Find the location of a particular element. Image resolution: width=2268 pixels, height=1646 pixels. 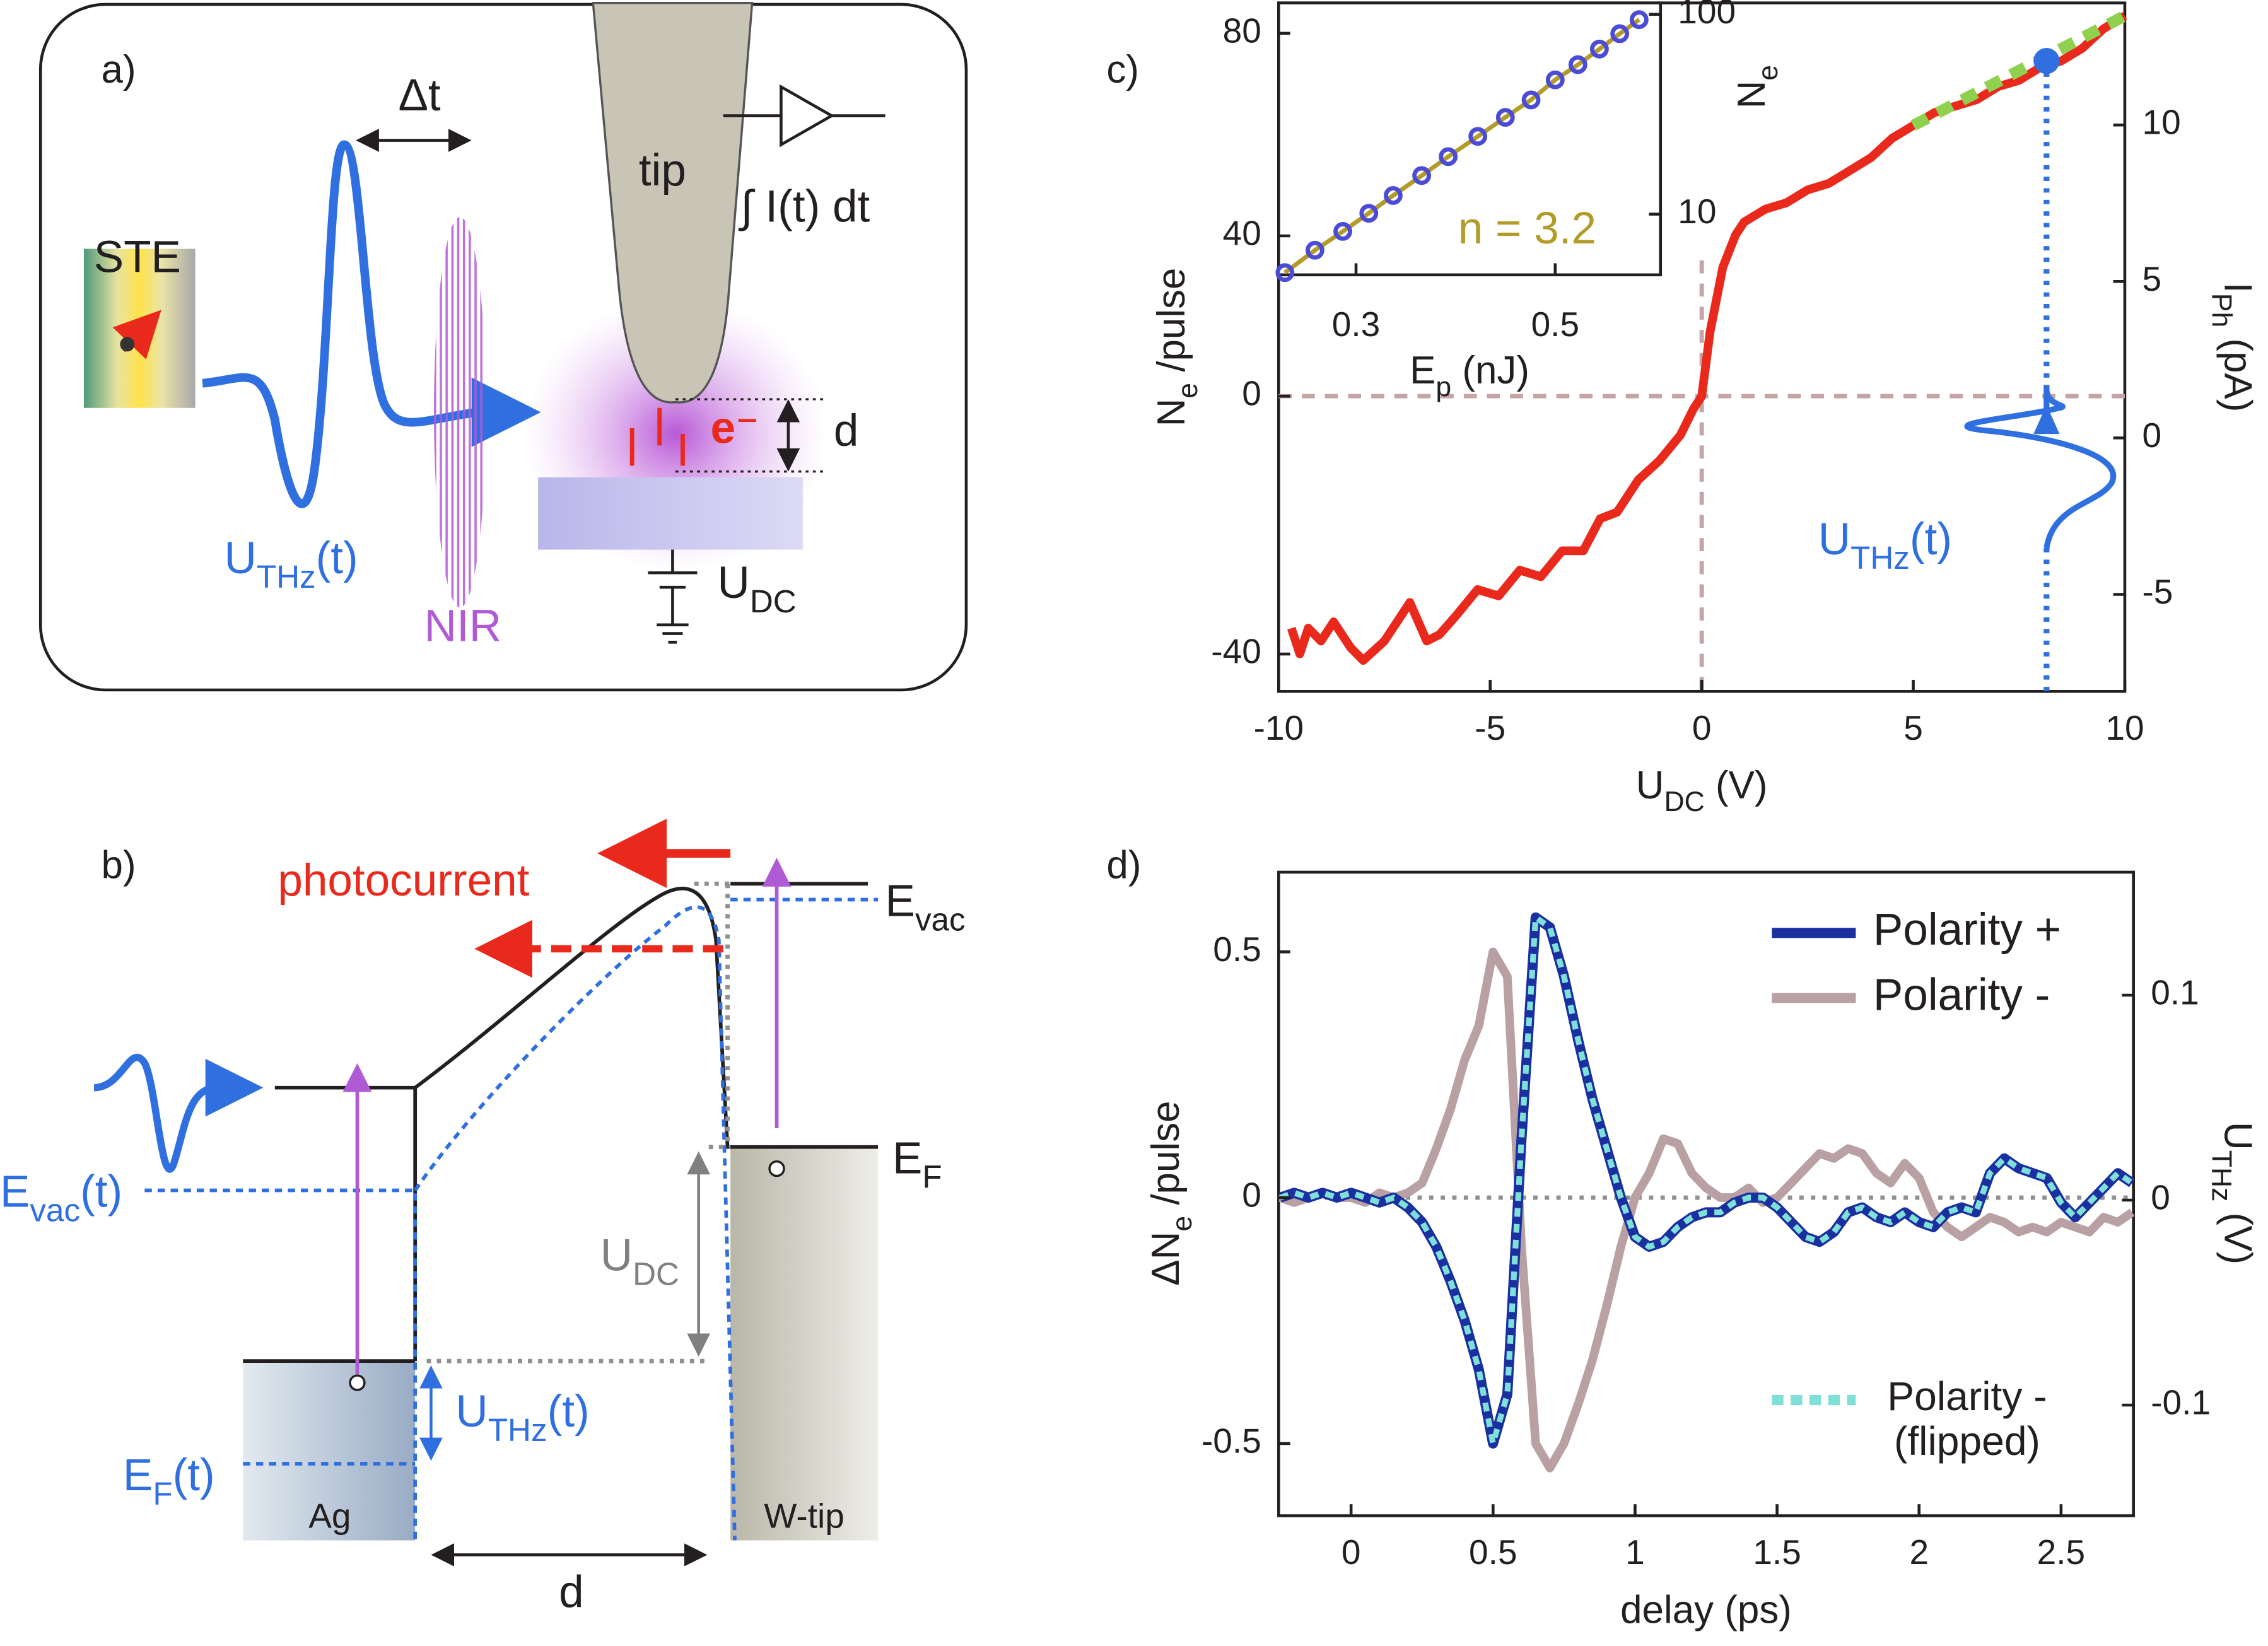

vacuum-label: Evac is located at coordinates (926, 906).